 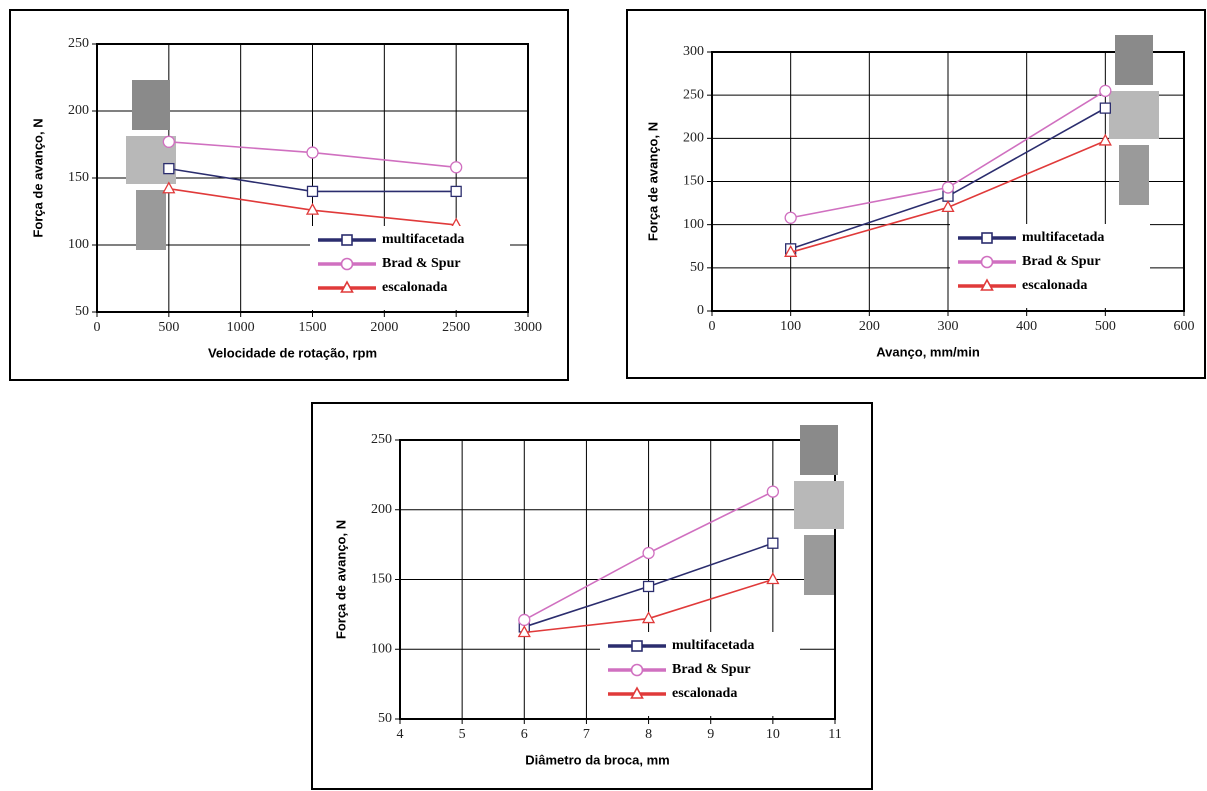 What do you see at coordinates (1184, 326) in the screenshot?
I see `x-tick-label: 600` at bounding box center [1184, 326].